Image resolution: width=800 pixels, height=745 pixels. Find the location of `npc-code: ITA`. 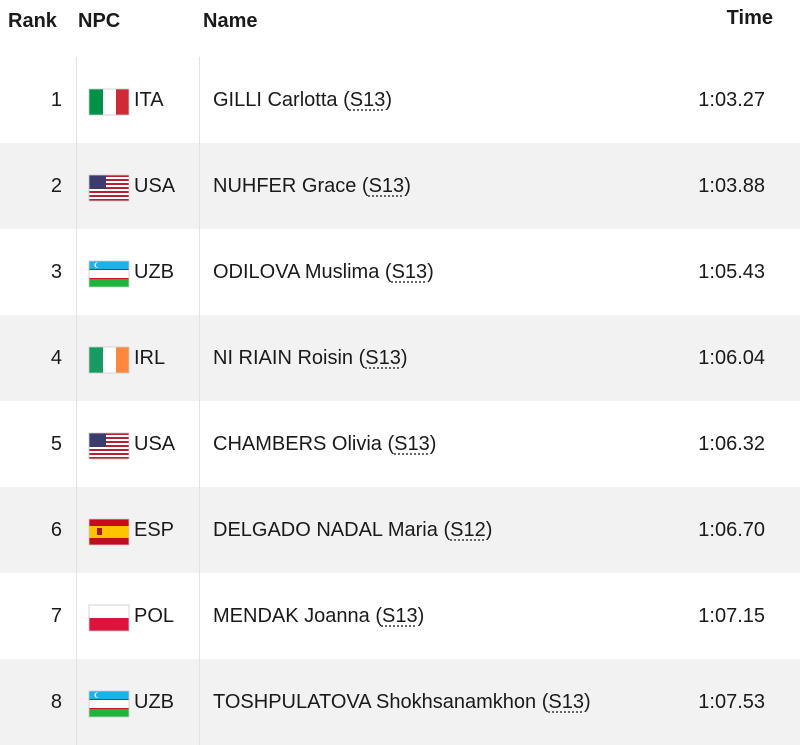

npc-code: ITA is located at coordinates (149, 100).